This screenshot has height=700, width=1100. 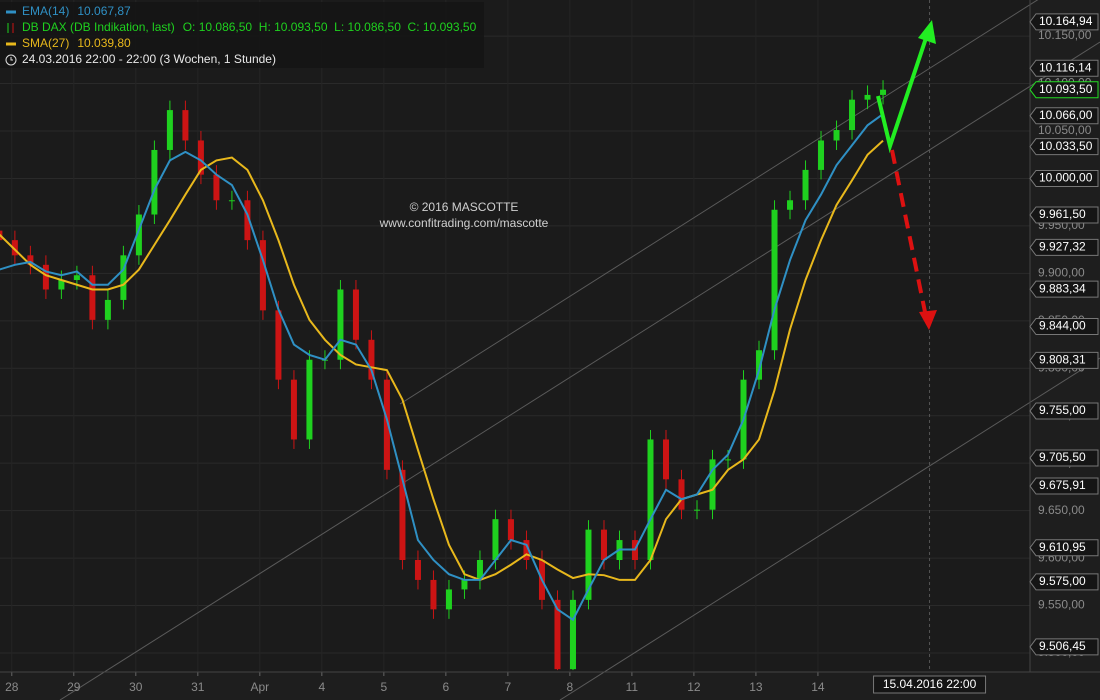 What do you see at coordinates (694, 687) in the screenshot?
I see `x-tick-label: 12` at bounding box center [694, 687].